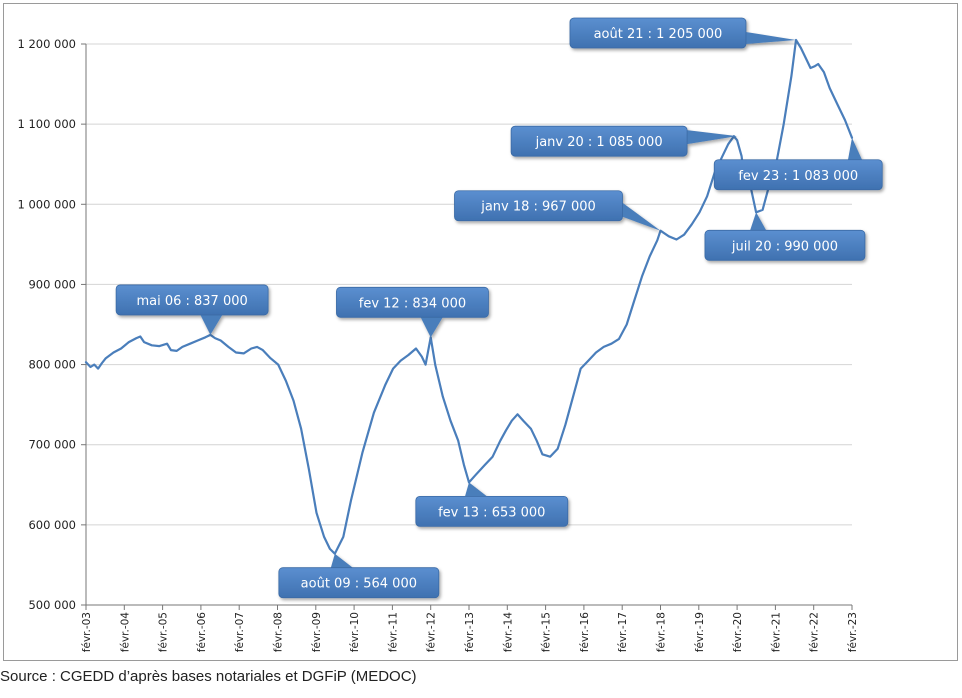 The width and height of the screenshot is (962, 698). Describe the element at coordinates (125, 632) in the screenshot. I see `x-tick-label: févr.-04` at that location.